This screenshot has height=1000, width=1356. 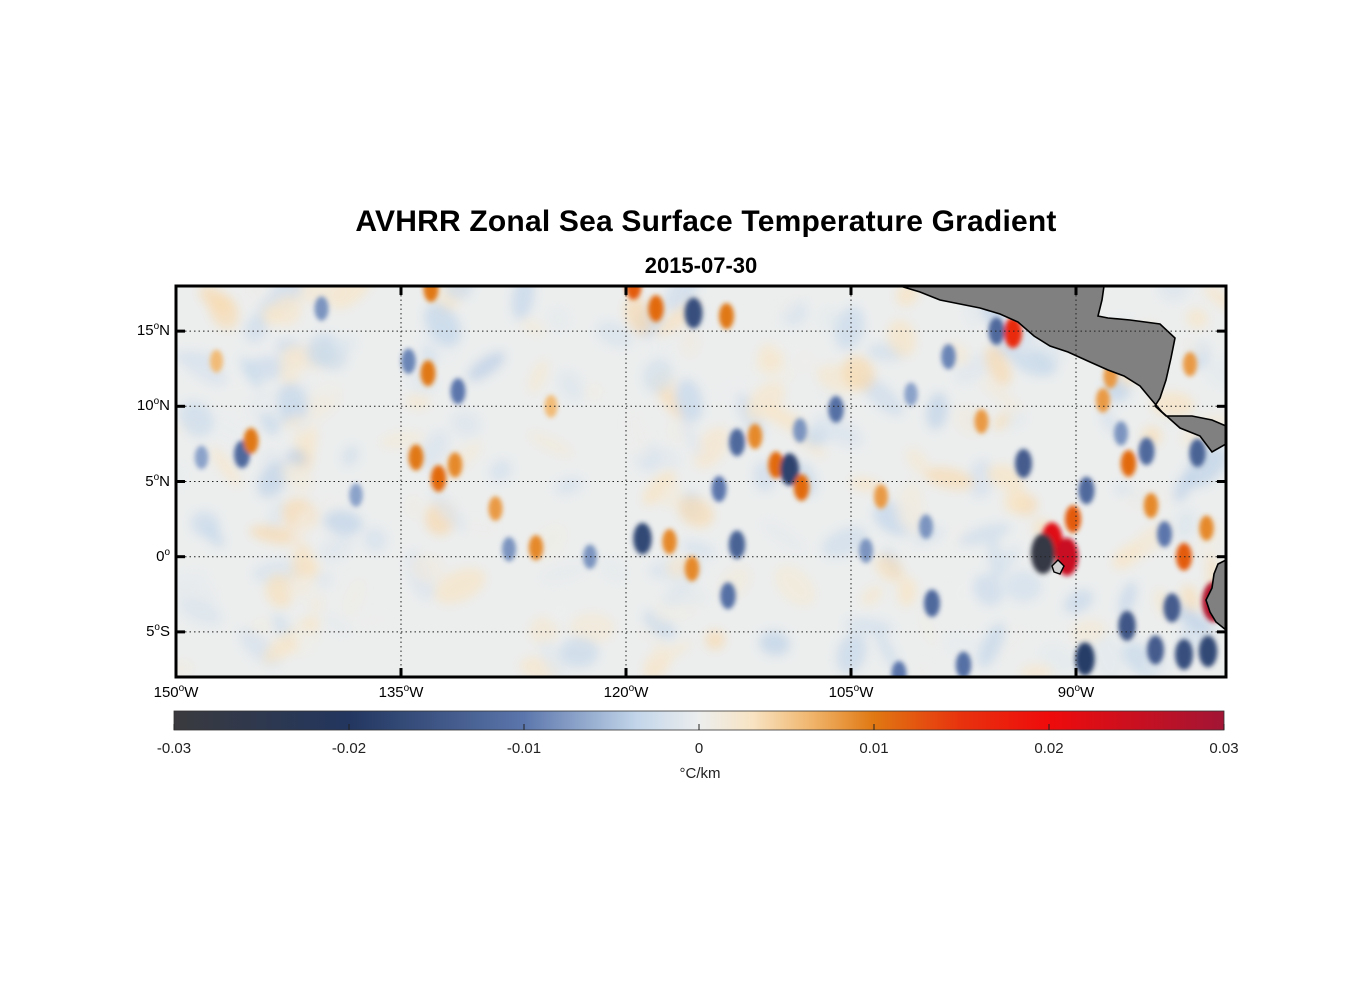 What do you see at coordinates (1215, 595) in the screenshot?
I see `south-america-land` at bounding box center [1215, 595].